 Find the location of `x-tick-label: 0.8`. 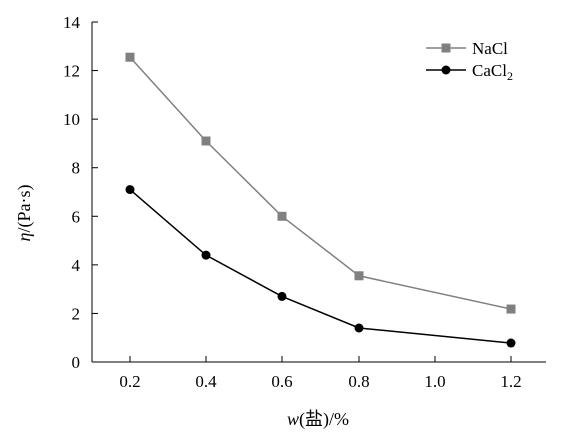

x-tick-label: 0.8 is located at coordinates (358, 381).